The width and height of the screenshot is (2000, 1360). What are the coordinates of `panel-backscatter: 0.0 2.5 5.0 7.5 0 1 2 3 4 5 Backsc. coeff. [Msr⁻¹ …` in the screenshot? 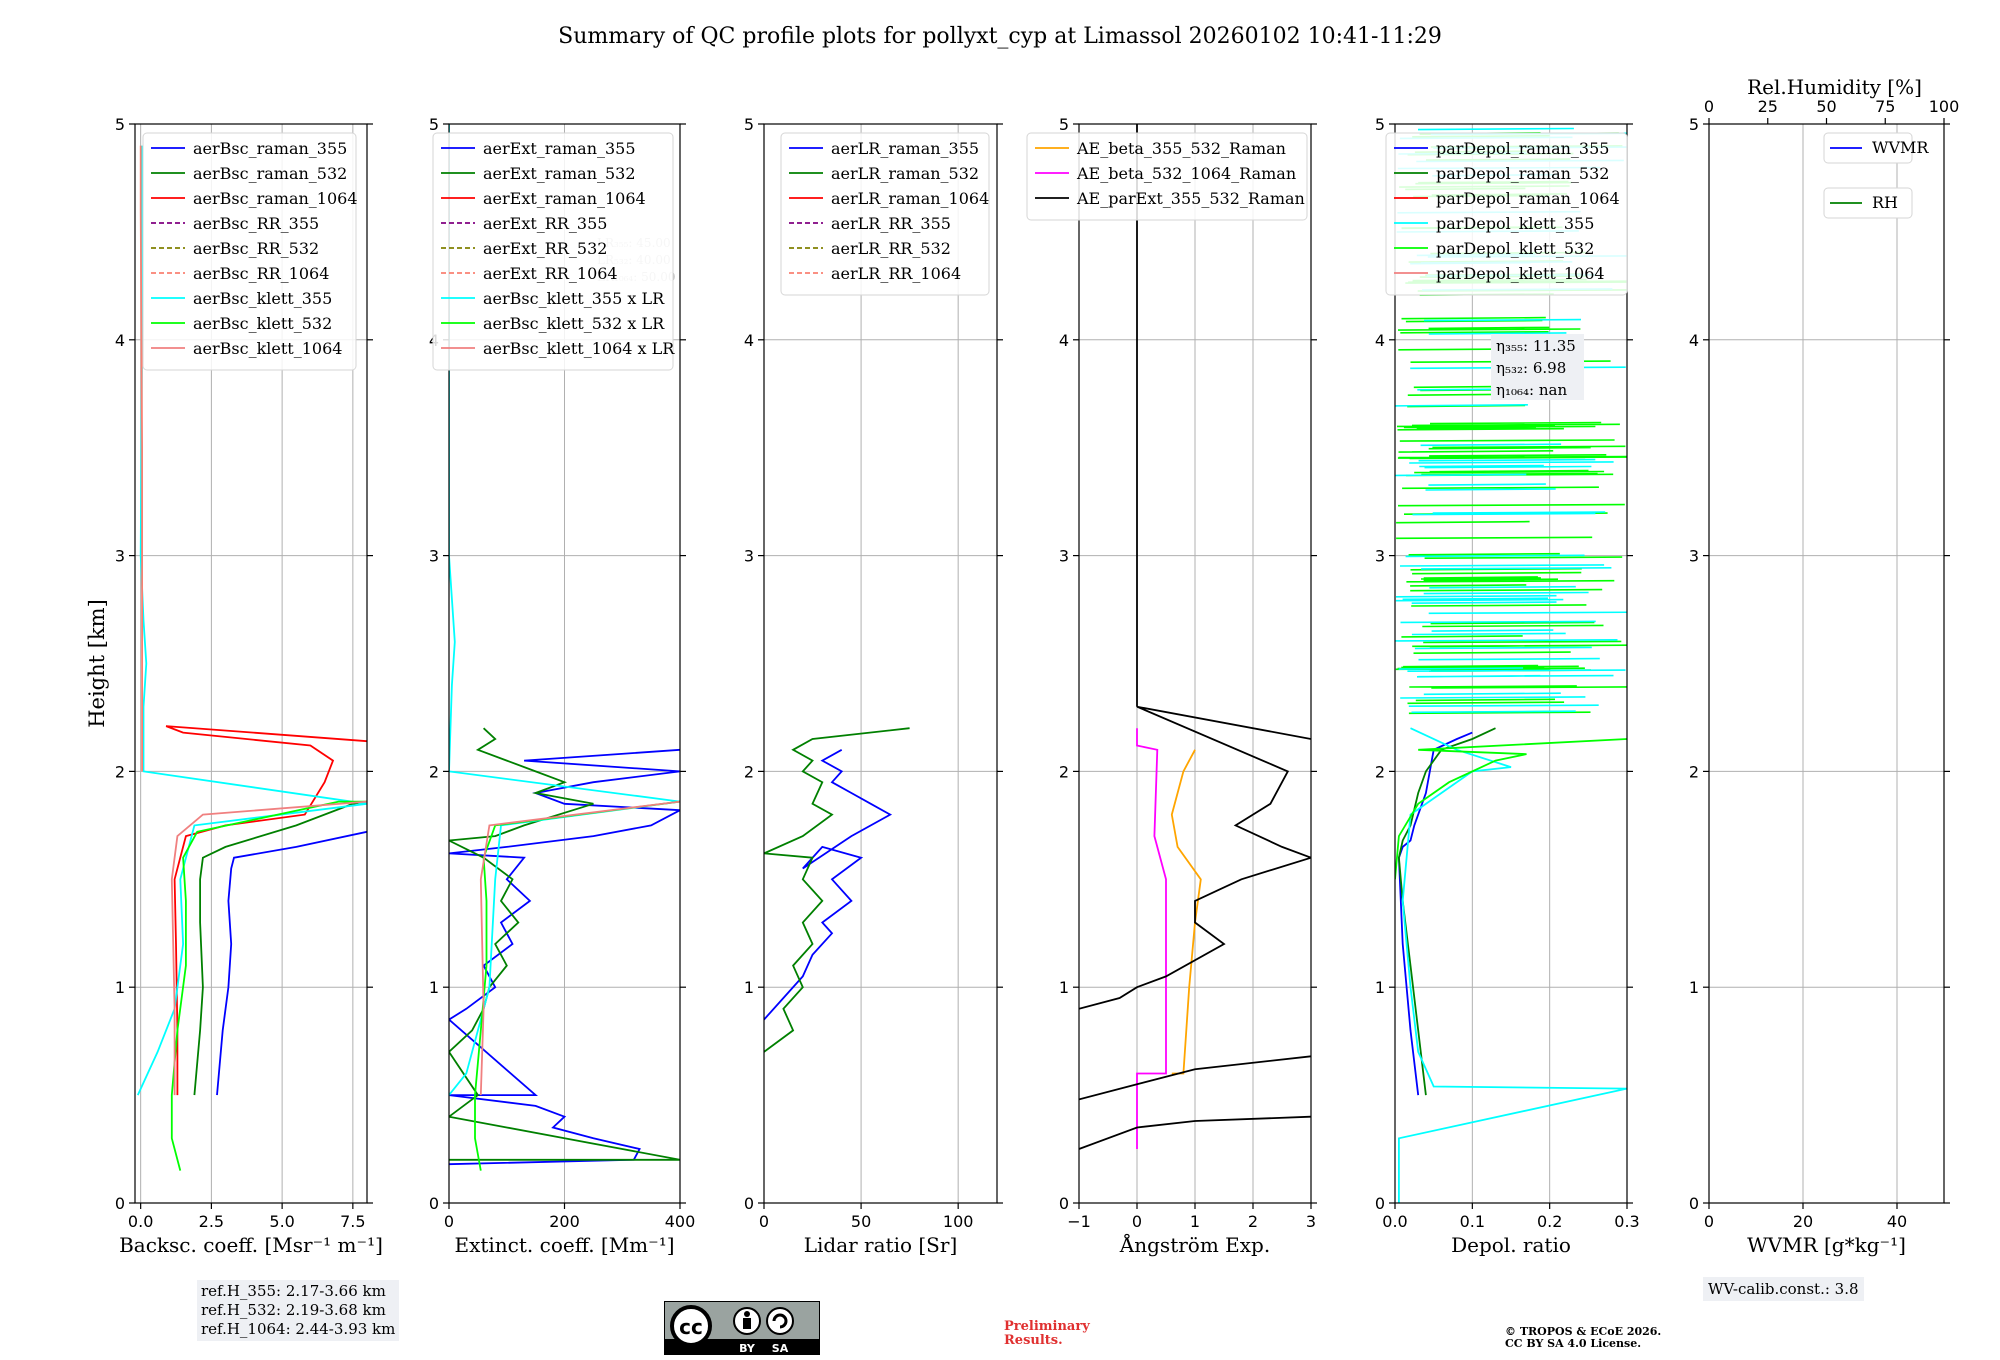 It's located at (234, 686).